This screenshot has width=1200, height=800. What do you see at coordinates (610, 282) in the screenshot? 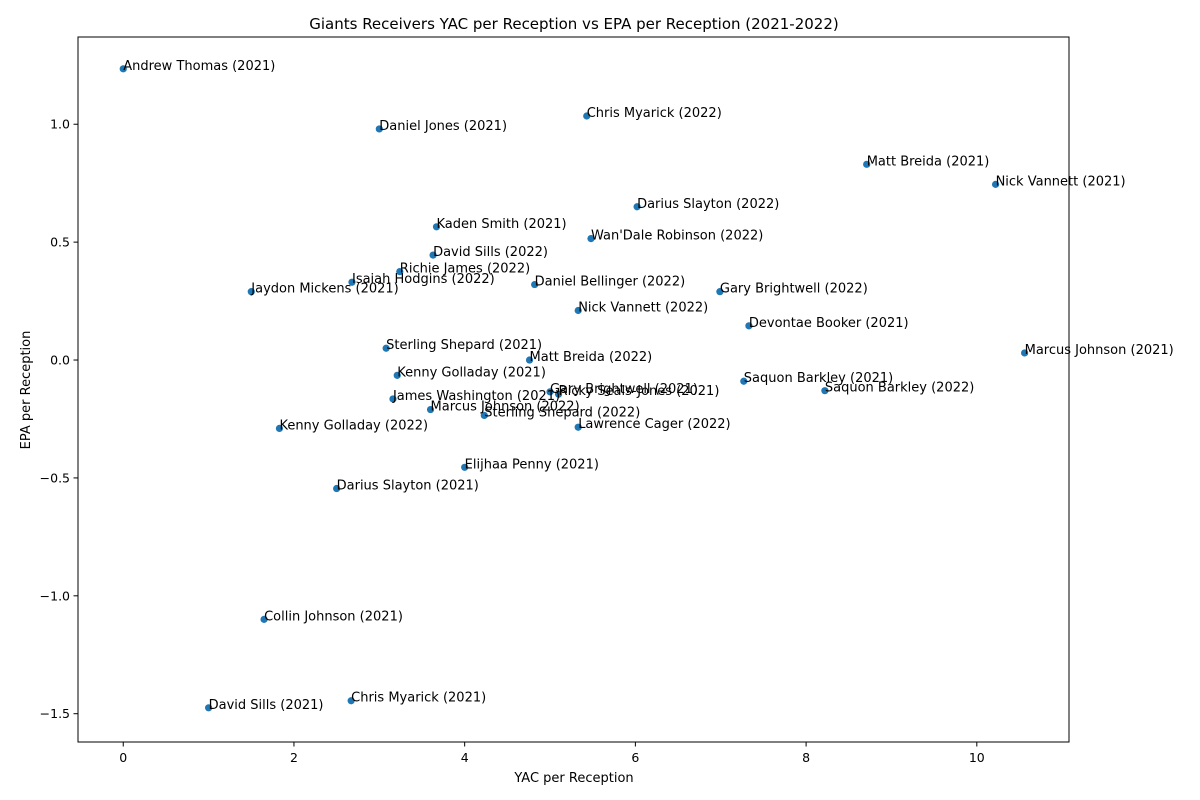
I see `data-point-label: Daniel Bellinger (2022)` at bounding box center [610, 282].